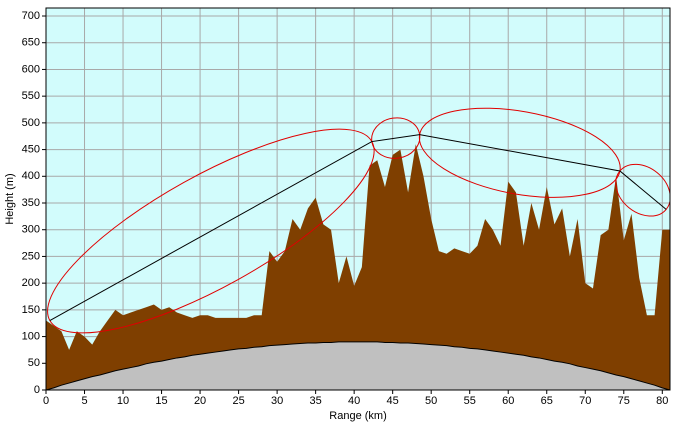 This screenshot has height=431, width=681. I want to click on y-tick-label: 650, so click(31, 43).